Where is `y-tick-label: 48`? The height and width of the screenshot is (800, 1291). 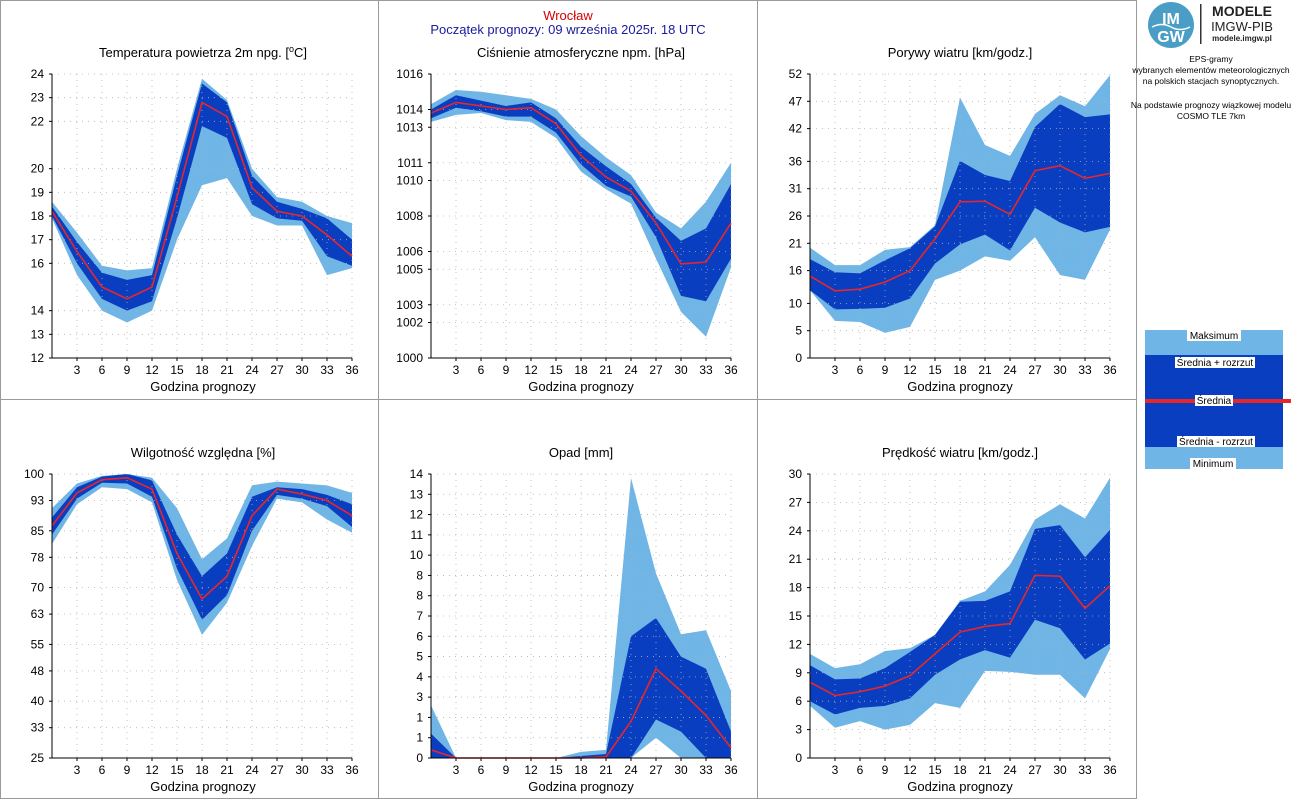
y-tick-label: 48 is located at coordinates (38, 671).